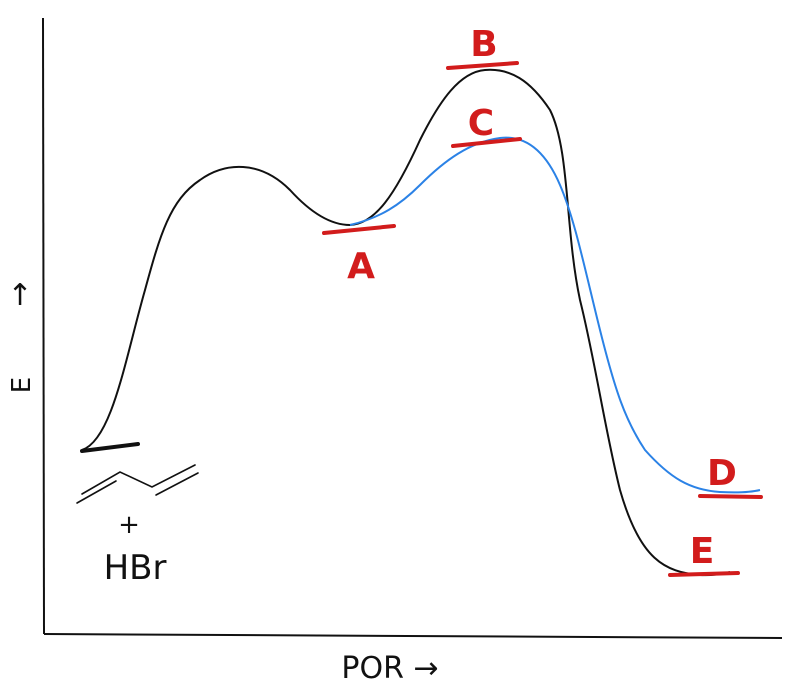 Image resolution: width=791 pixels, height=698 pixels. Describe the element at coordinates (389, 668) in the screenshot. I see `x-axis-label: POR →` at that location.